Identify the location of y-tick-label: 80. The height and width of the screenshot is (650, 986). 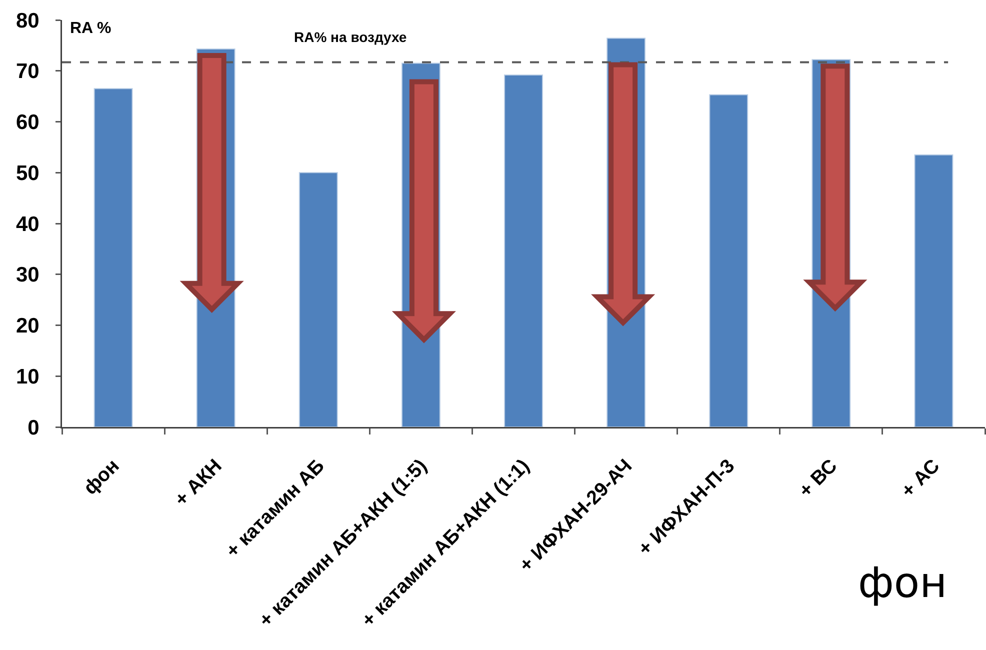
(28, 20).